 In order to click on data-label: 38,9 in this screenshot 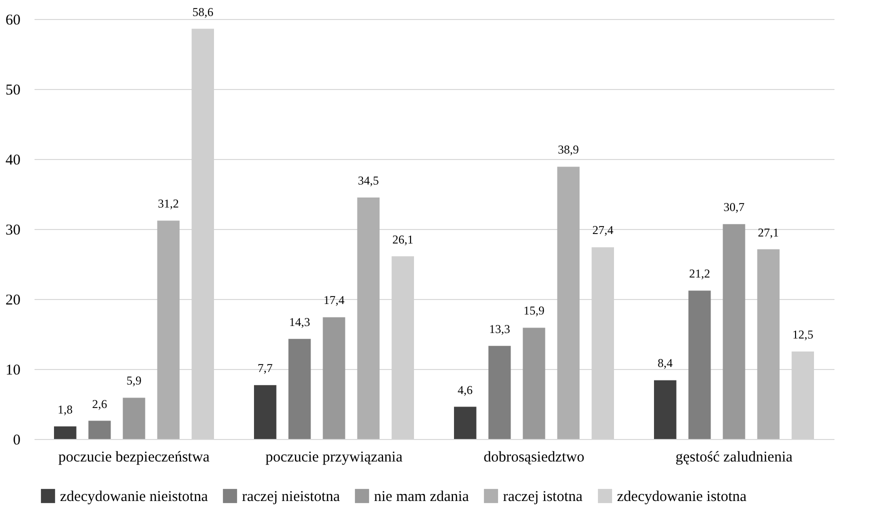, I will do `click(568, 149)`.